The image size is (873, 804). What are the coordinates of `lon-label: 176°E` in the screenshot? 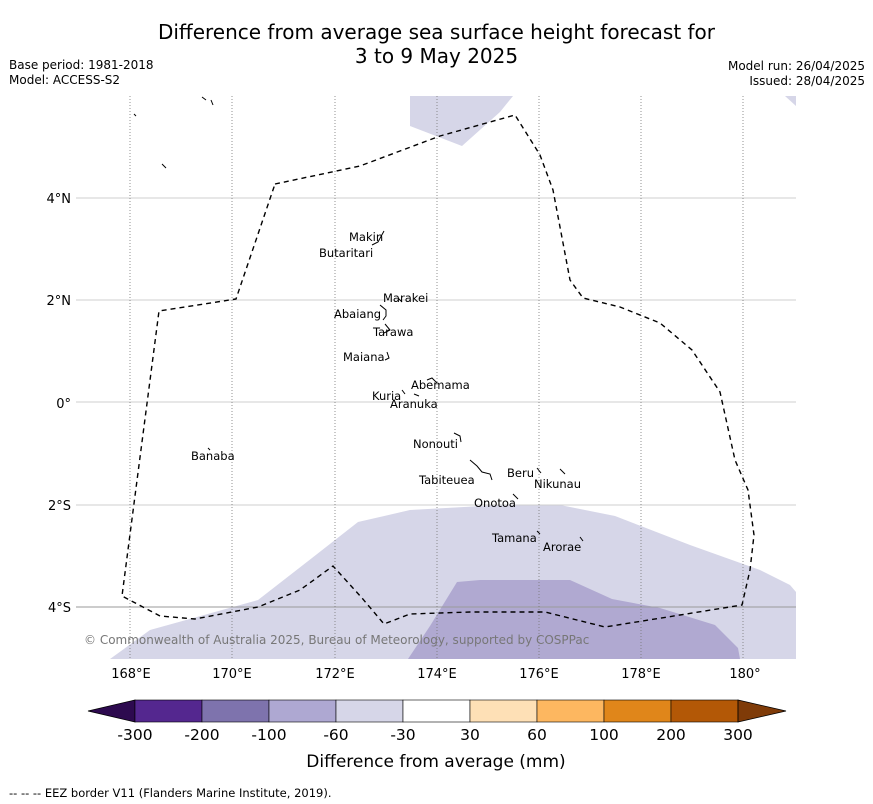 It's located at (539, 674).